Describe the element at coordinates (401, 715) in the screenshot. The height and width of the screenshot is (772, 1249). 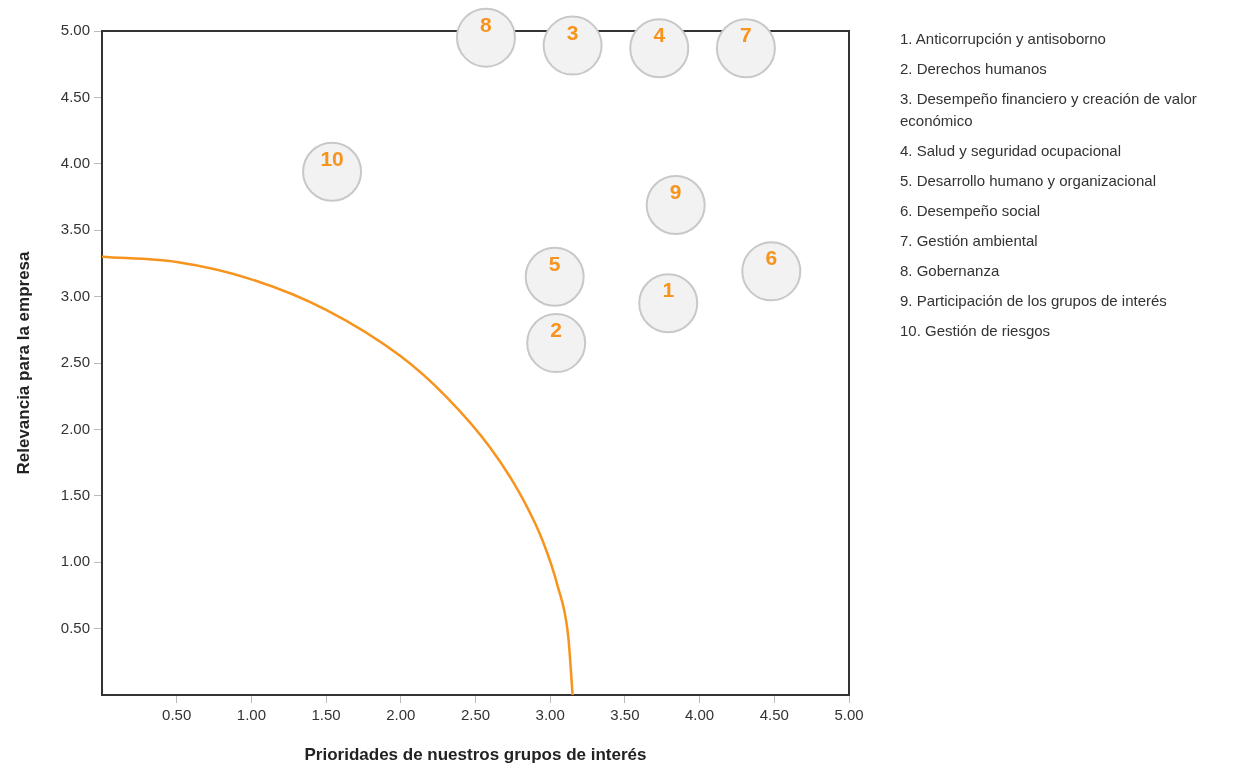
I see `x-tick-label: 2.00` at that location.